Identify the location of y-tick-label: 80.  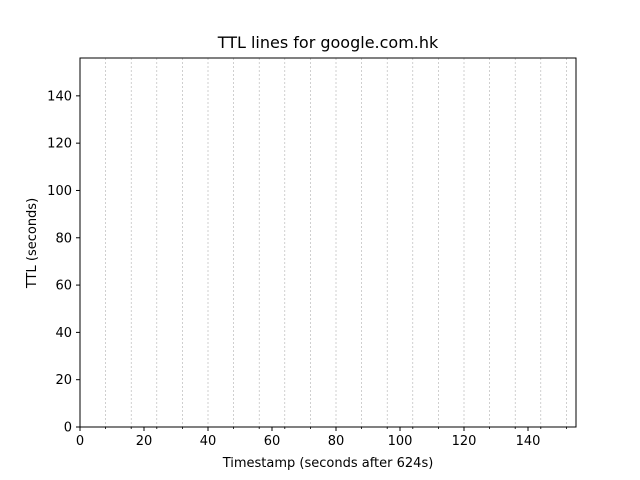
(63, 238).